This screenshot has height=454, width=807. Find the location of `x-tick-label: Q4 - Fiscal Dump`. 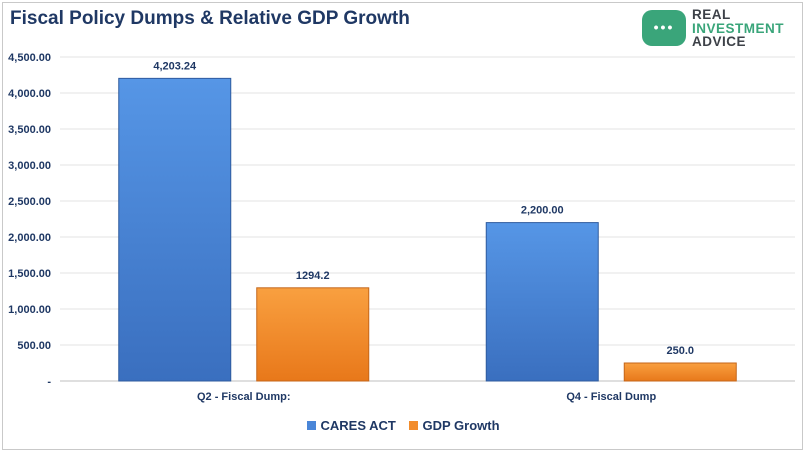

x-tick-label: Q4 - Fiscal Dump is located at coordinates (611, 397).